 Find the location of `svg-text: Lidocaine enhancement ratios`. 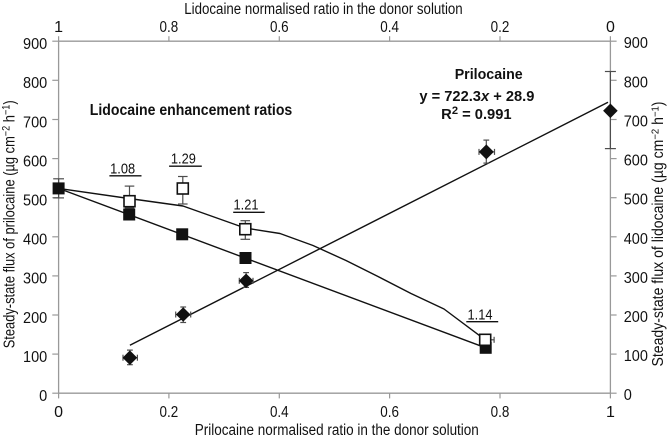

svg-text: Lidocaine enhancement ratios is located at coordinates (191, 110).